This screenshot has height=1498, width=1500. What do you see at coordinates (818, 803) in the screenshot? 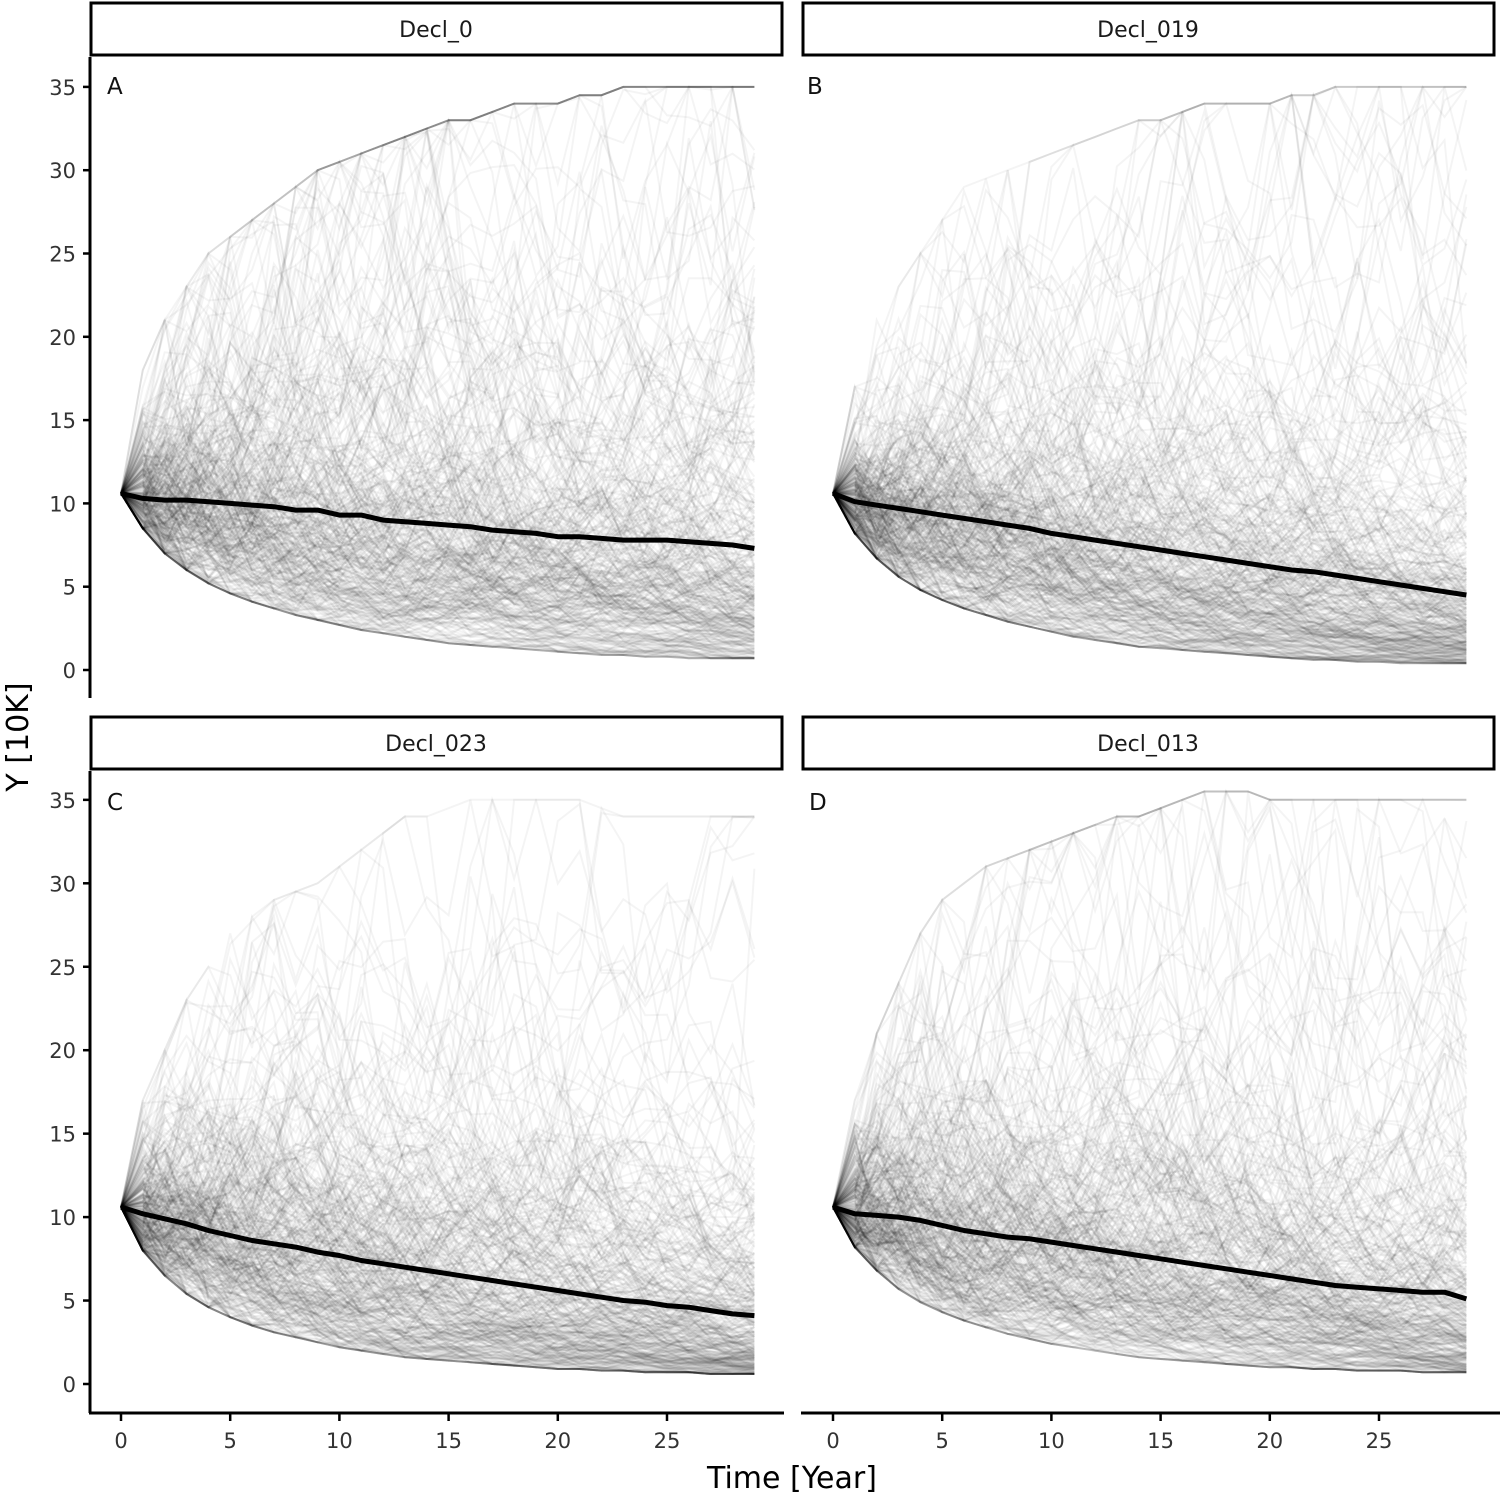
I see `panel-tag-d: D` at bounding box center [818, 803].